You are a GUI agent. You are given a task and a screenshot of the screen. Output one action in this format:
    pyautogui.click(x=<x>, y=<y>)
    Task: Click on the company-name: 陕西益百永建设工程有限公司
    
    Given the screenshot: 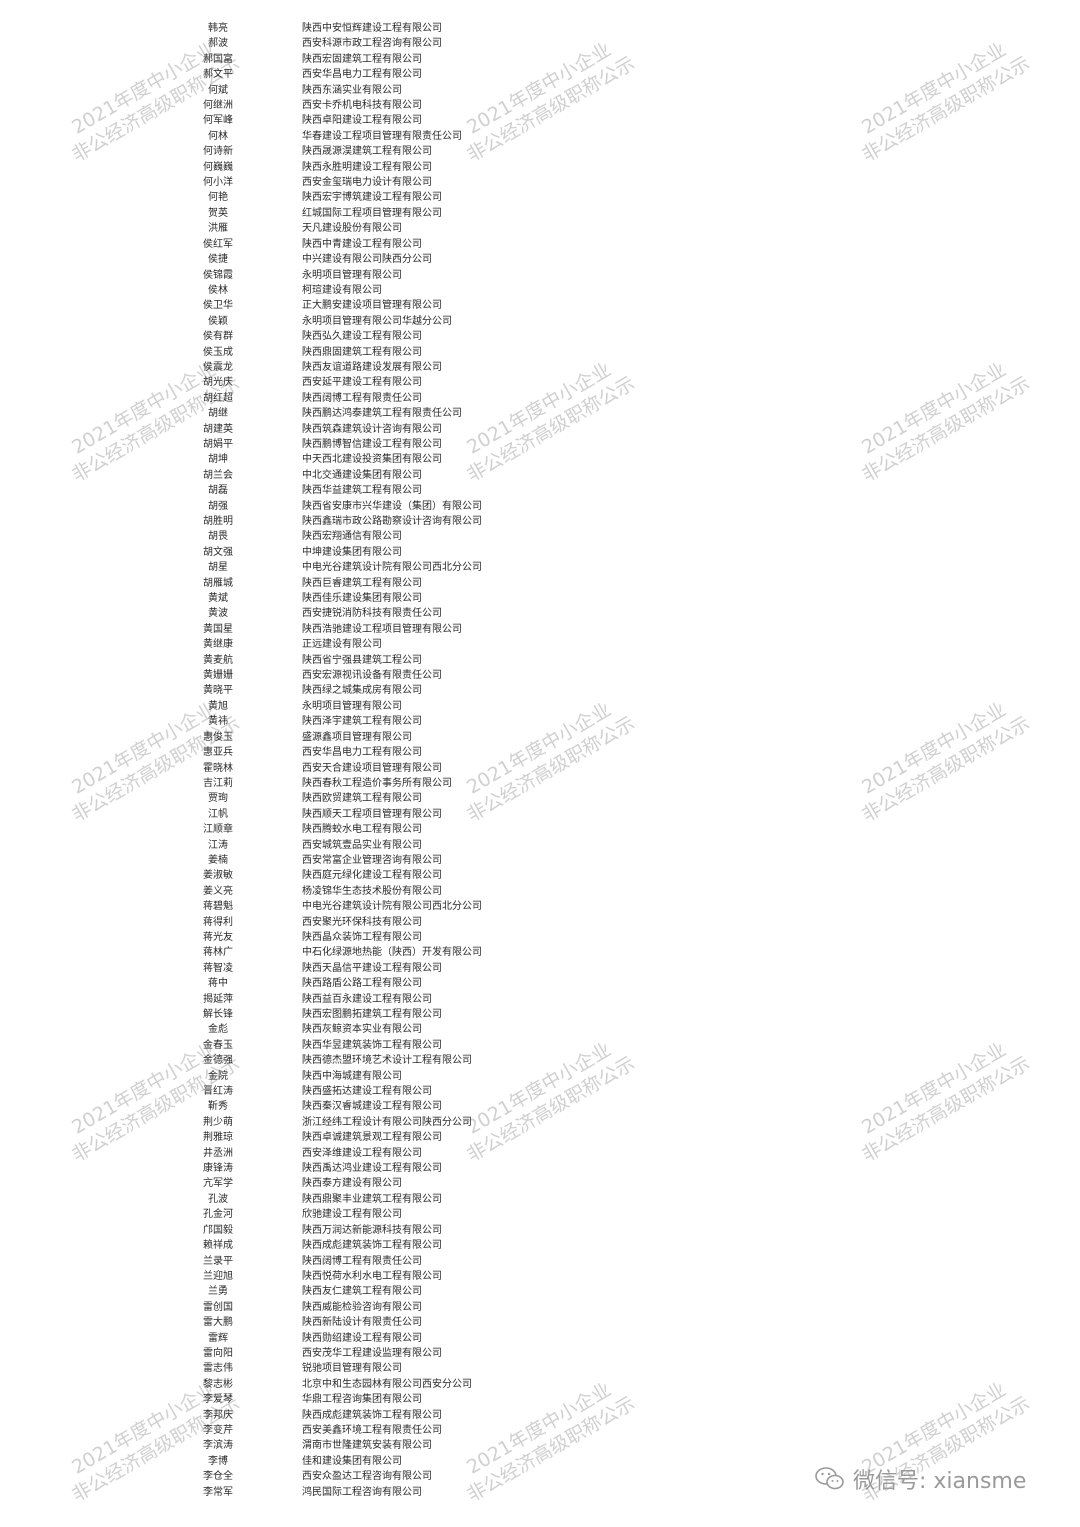 What is the action you would take?
    pyautogui.click(x=367, y=999)
    